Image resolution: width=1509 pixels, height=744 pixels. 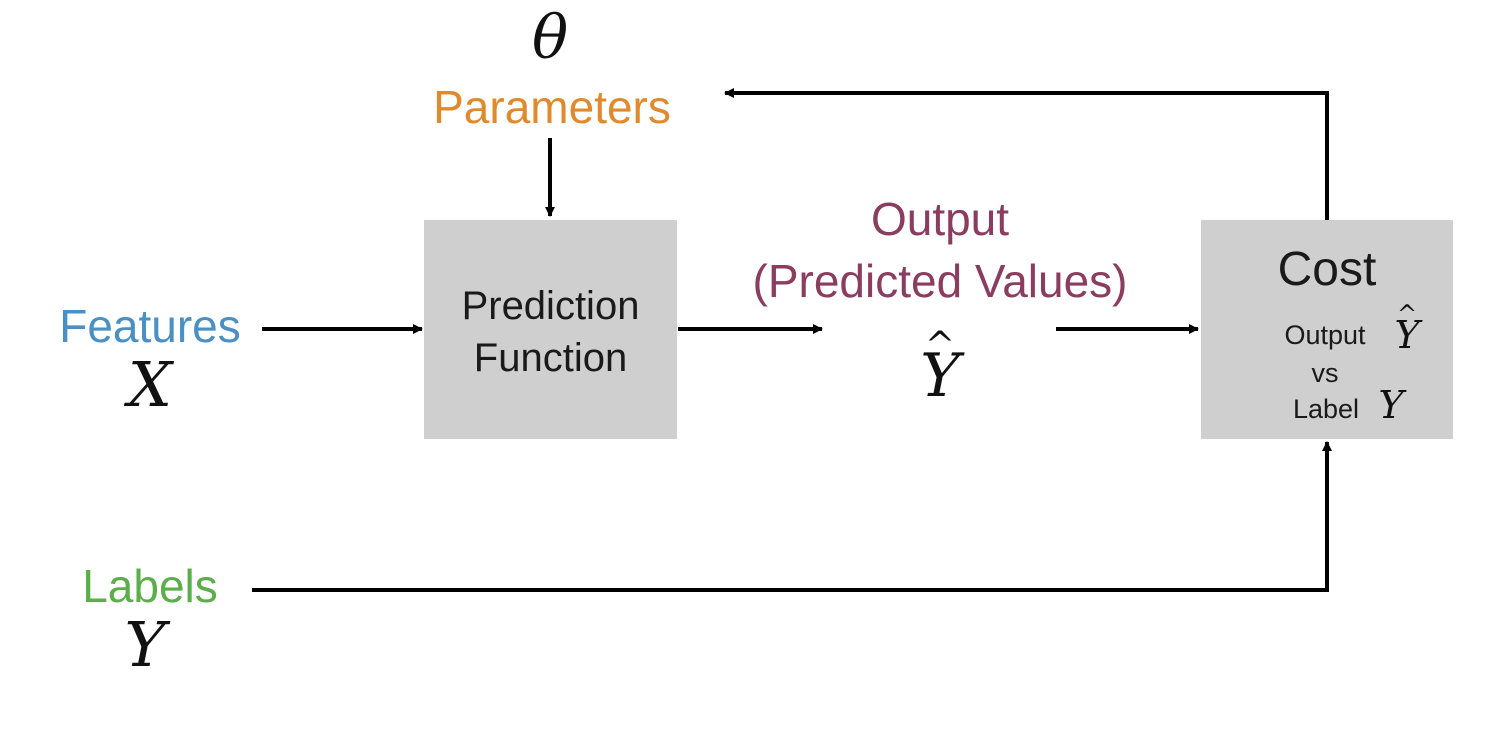 What do you see at coordinates (1407, 314) in the screenshot?
I see `cost-hat-mark: ^` at bounding box center [1407, 314].